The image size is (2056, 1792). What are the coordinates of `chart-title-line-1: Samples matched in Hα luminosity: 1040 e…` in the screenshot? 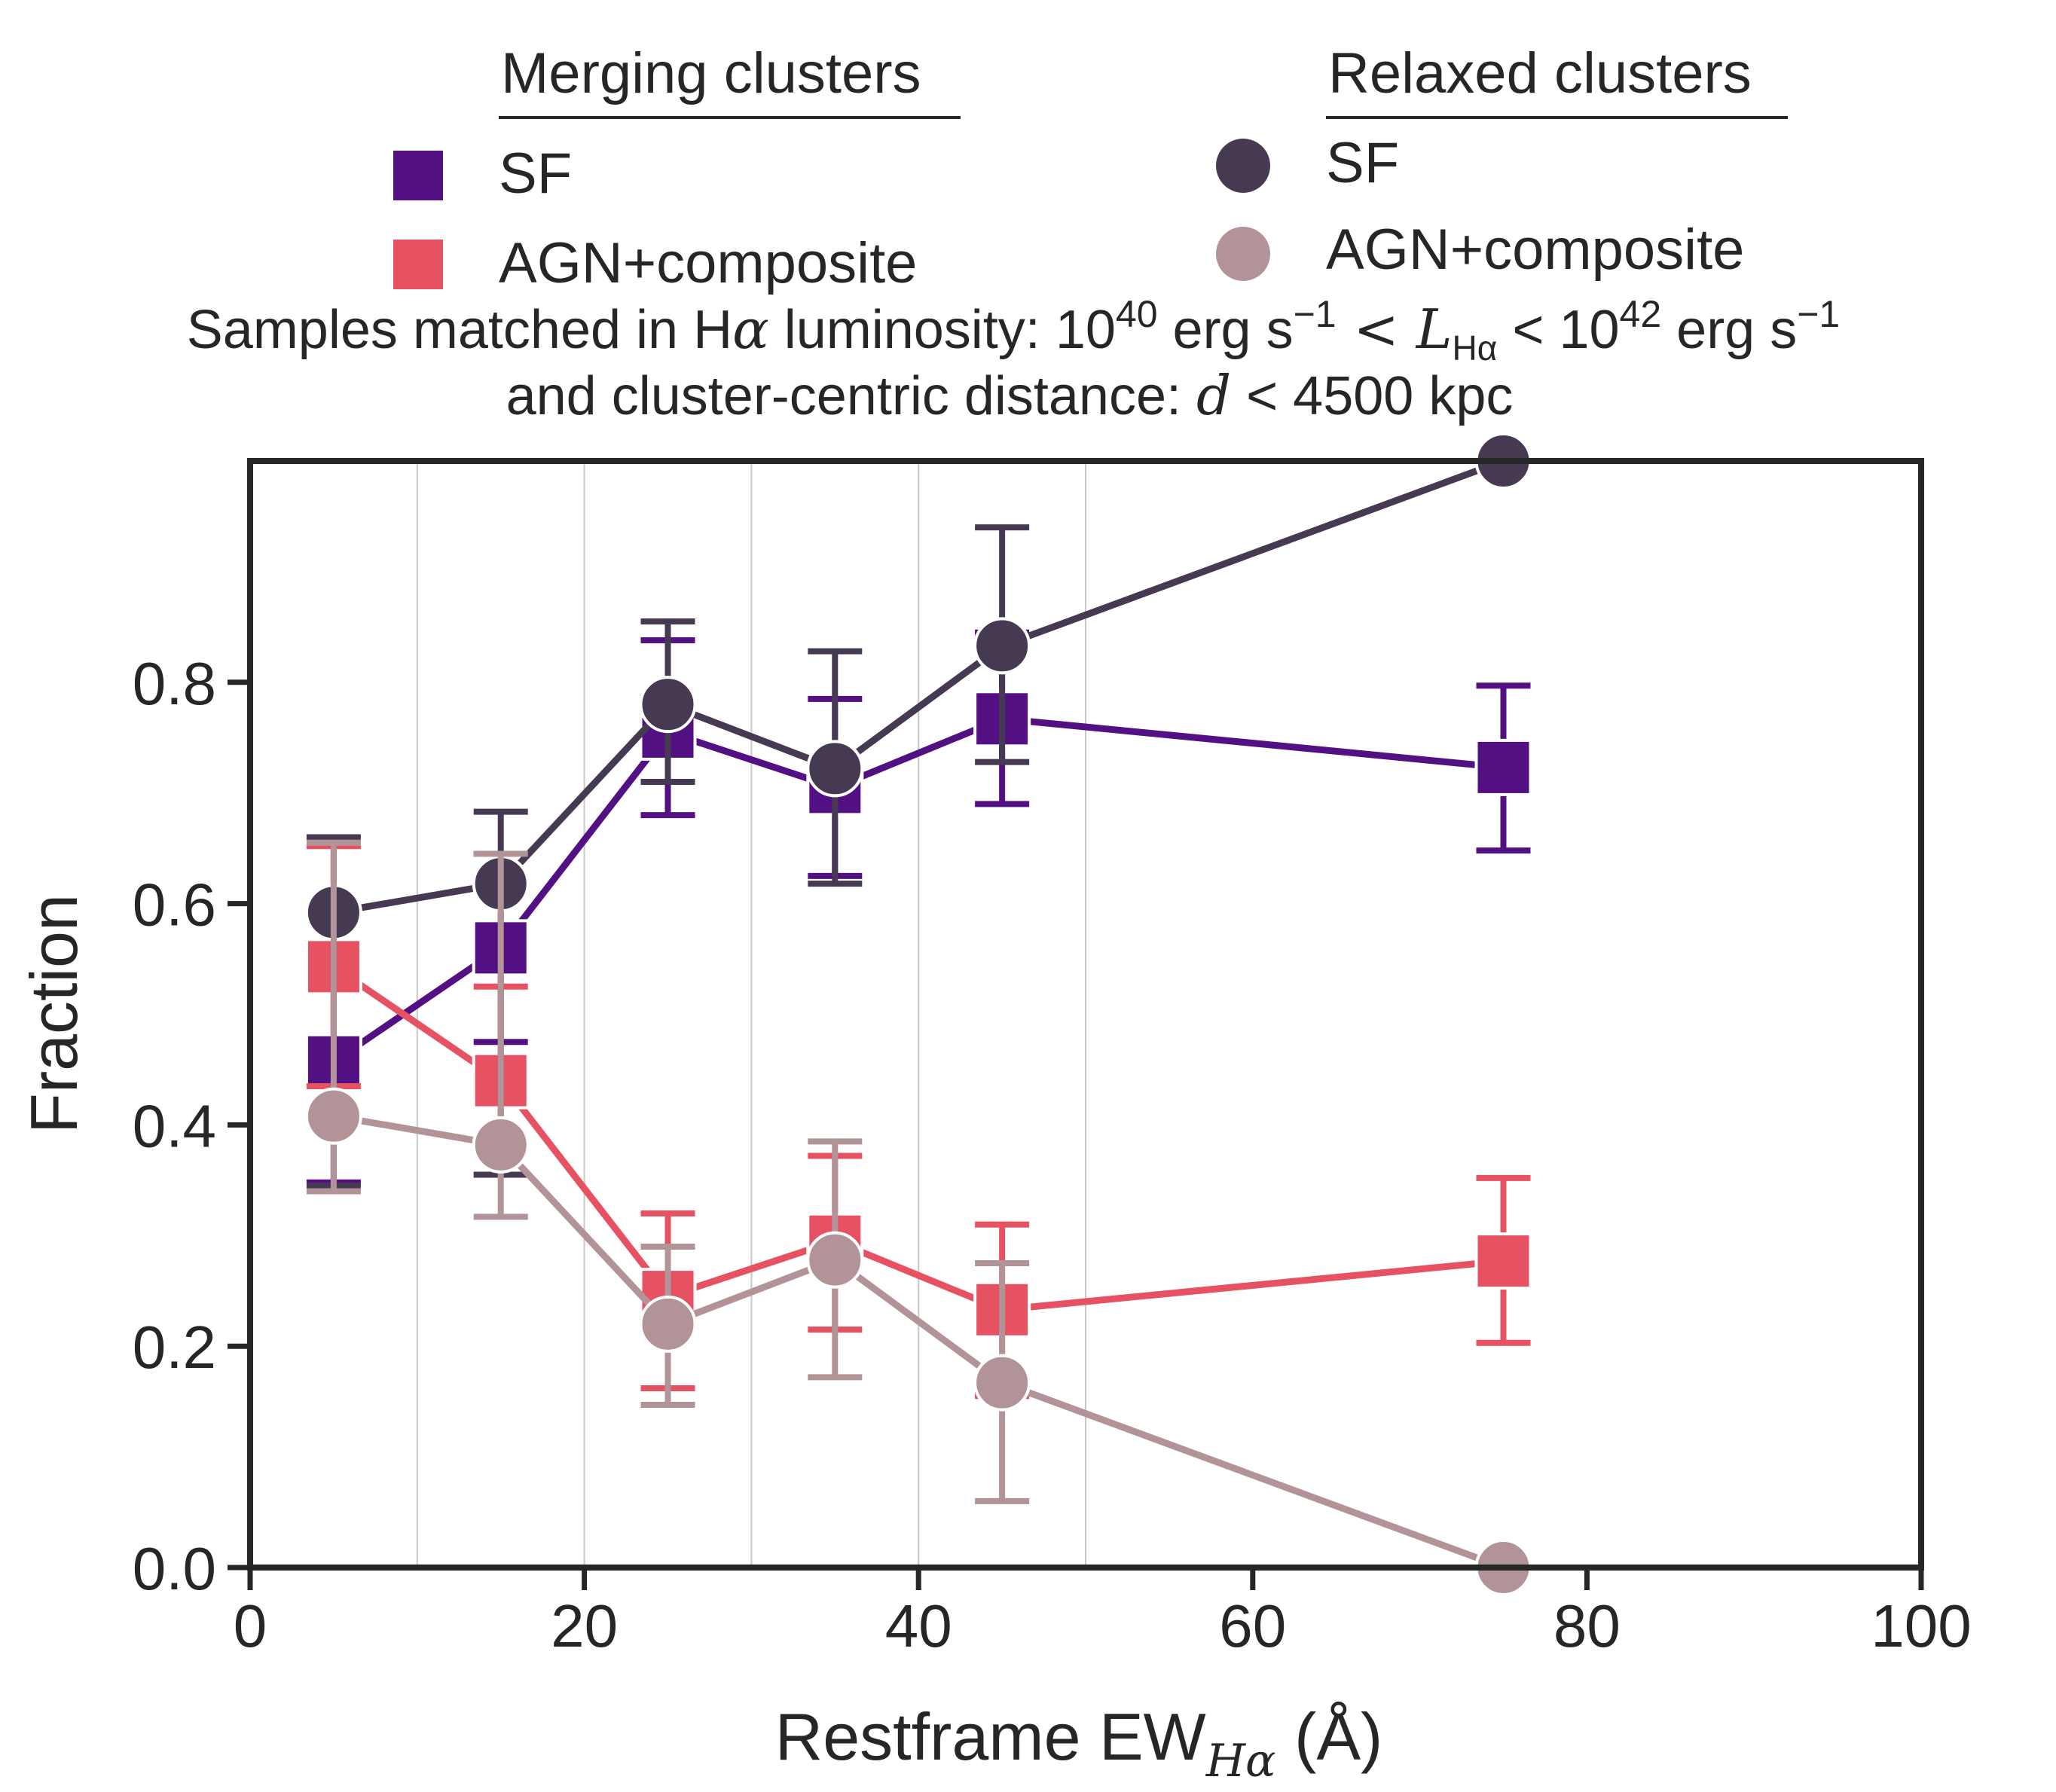 It's located at (1014, 330).